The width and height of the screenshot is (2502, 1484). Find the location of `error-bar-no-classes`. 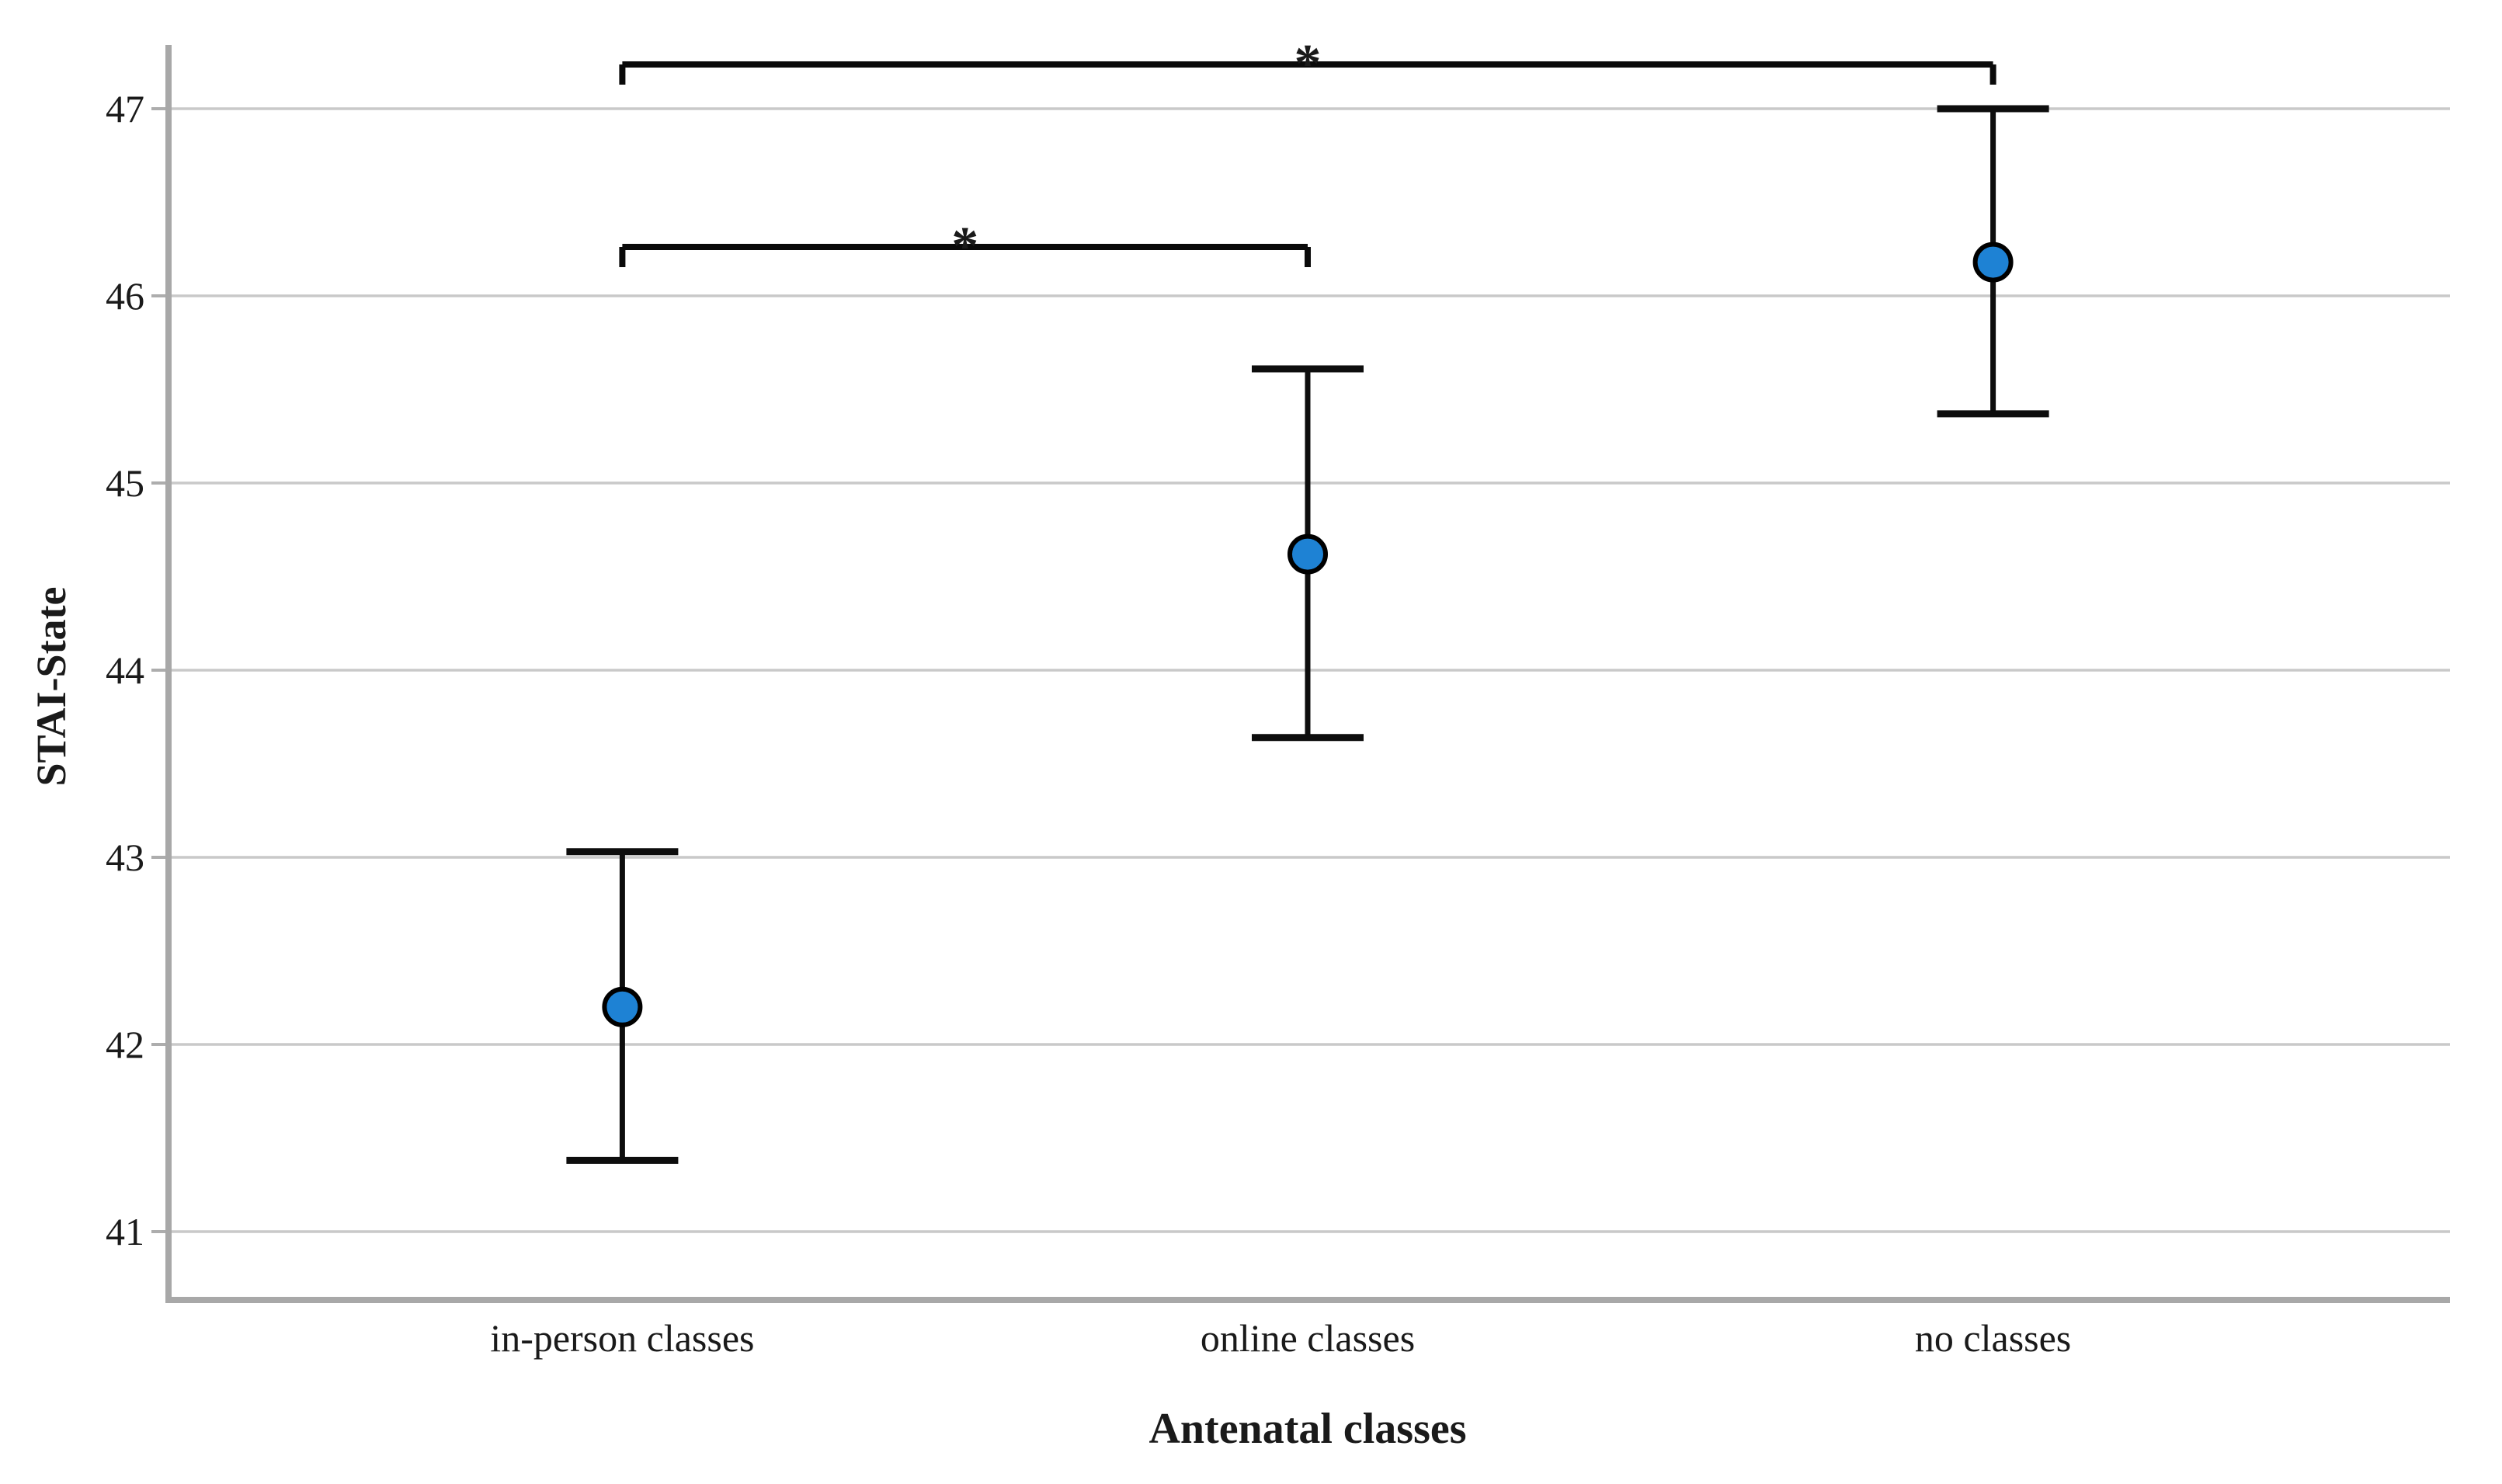

error-bar-no-classes is located at coordinates (1993, 261).